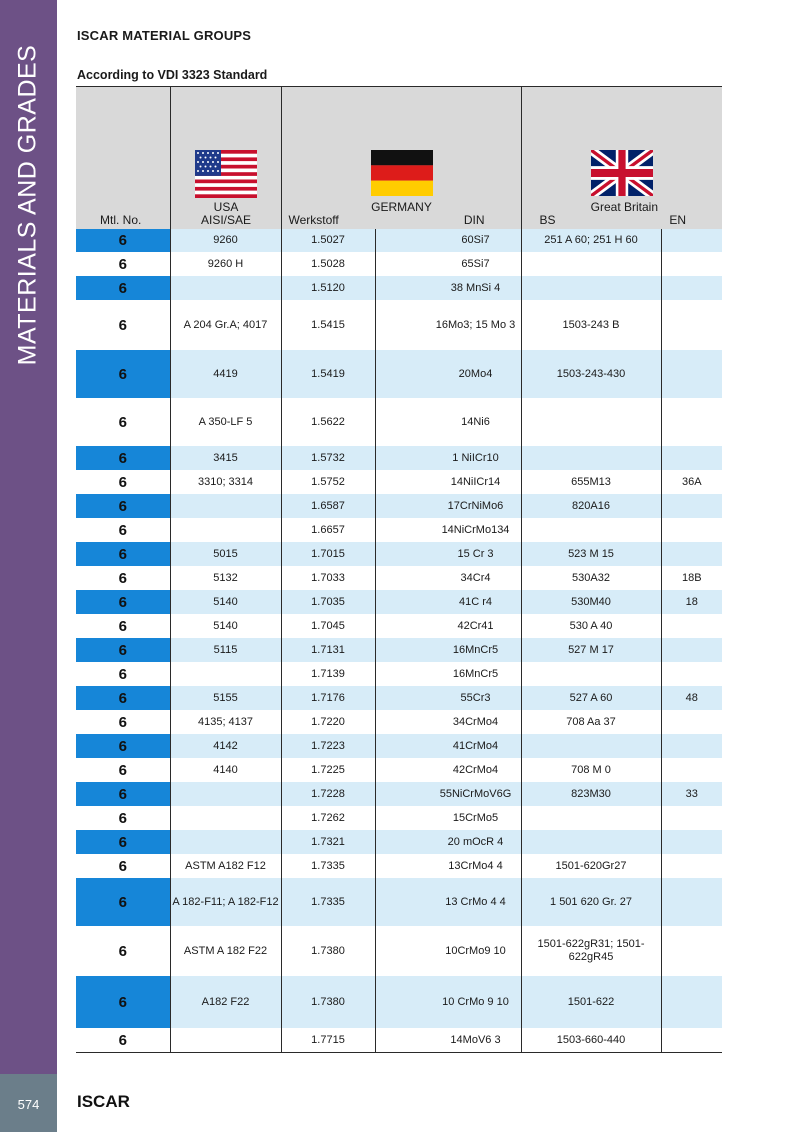  I want to click on sidebar: MATERIALS AND GRADES 574, so click(28, 566).